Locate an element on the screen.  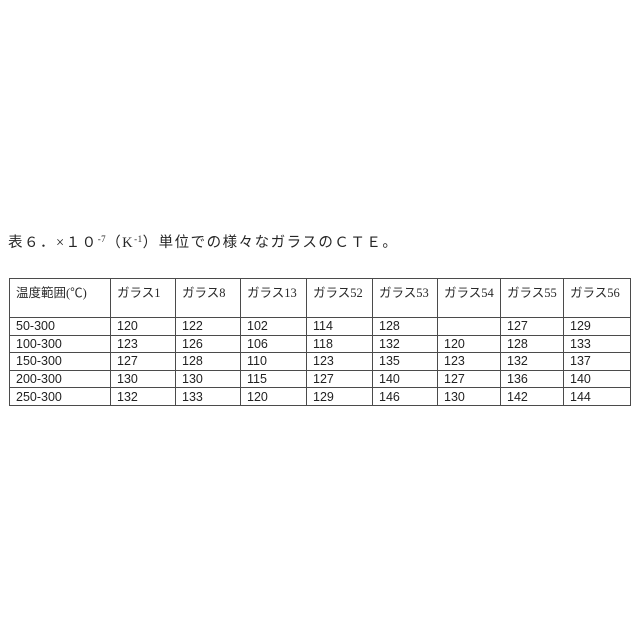
caption-text-1: 表６．×１０ is located at coordinates (53, 243).